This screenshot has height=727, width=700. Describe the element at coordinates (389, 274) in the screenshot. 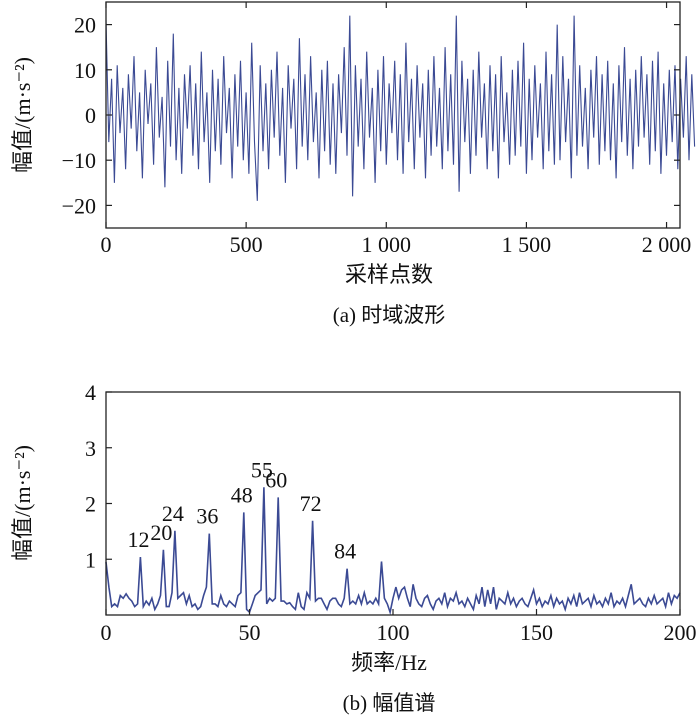

I see `x-axis-label: 采样点数` at that location.